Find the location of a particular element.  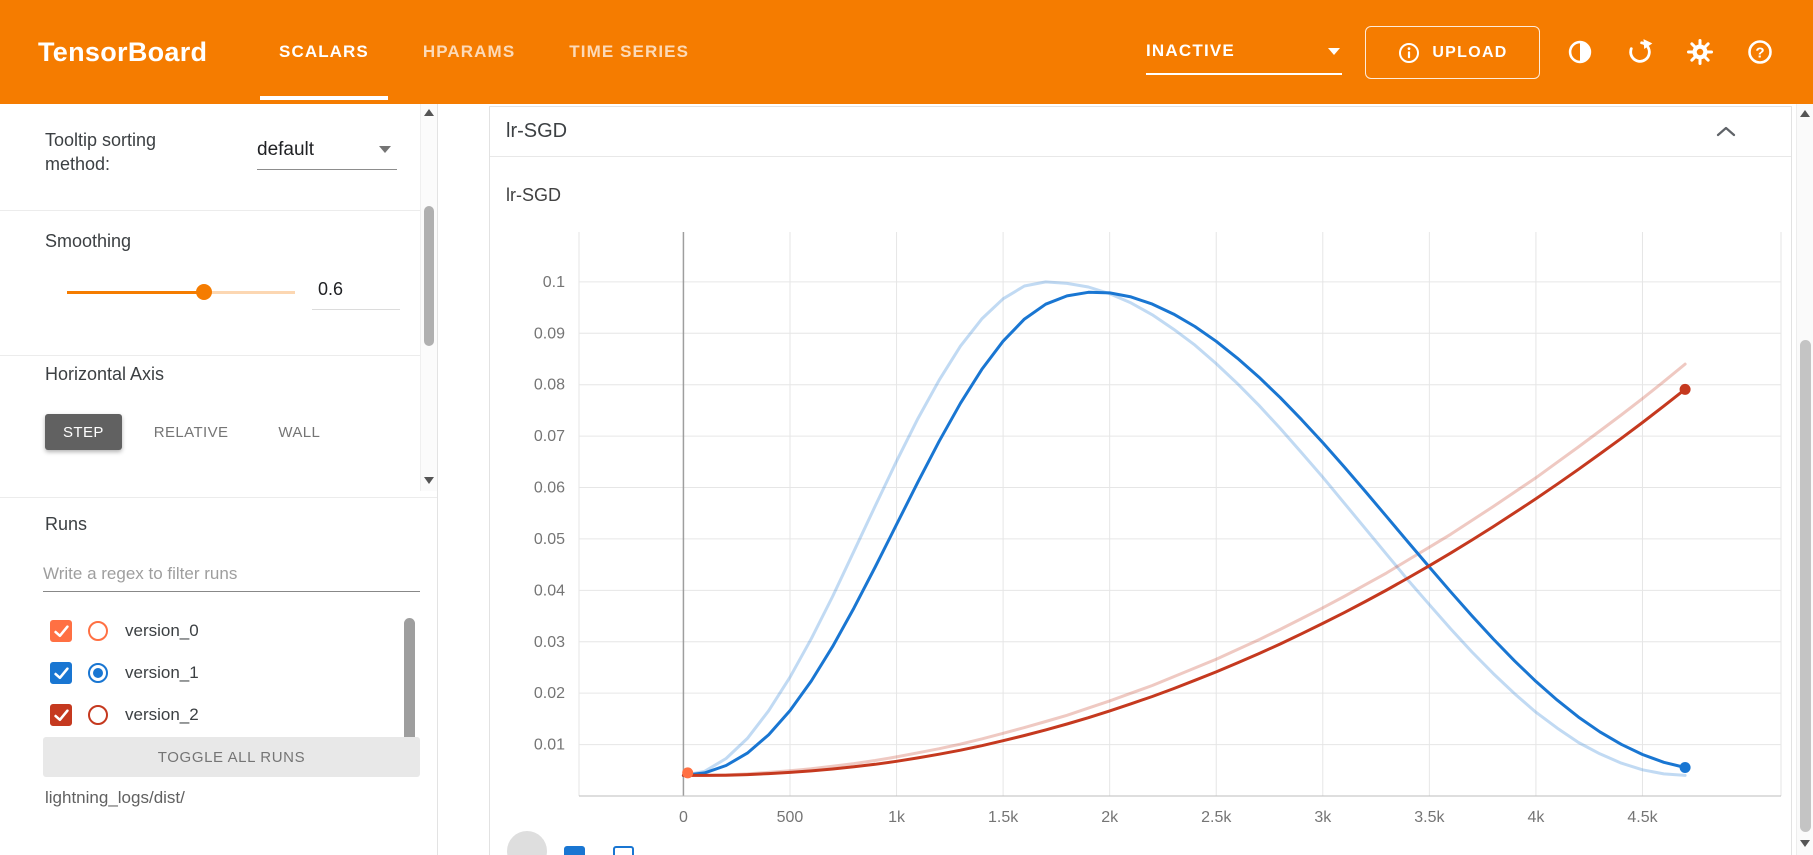

brightness-icon is located at coordinates (1580, 52).